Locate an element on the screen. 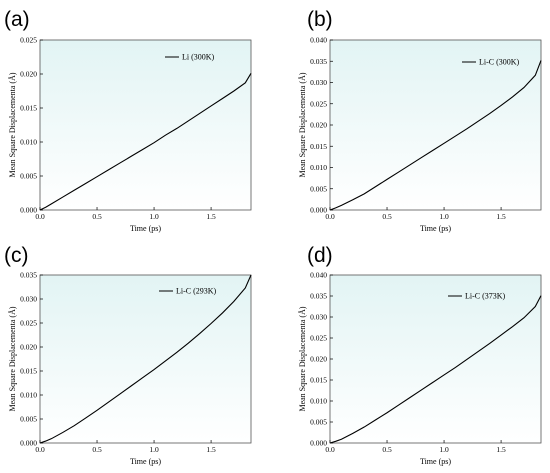 The image size is (550, 473). legend-entry: Li (300K) is located at coordinates (198, 57).